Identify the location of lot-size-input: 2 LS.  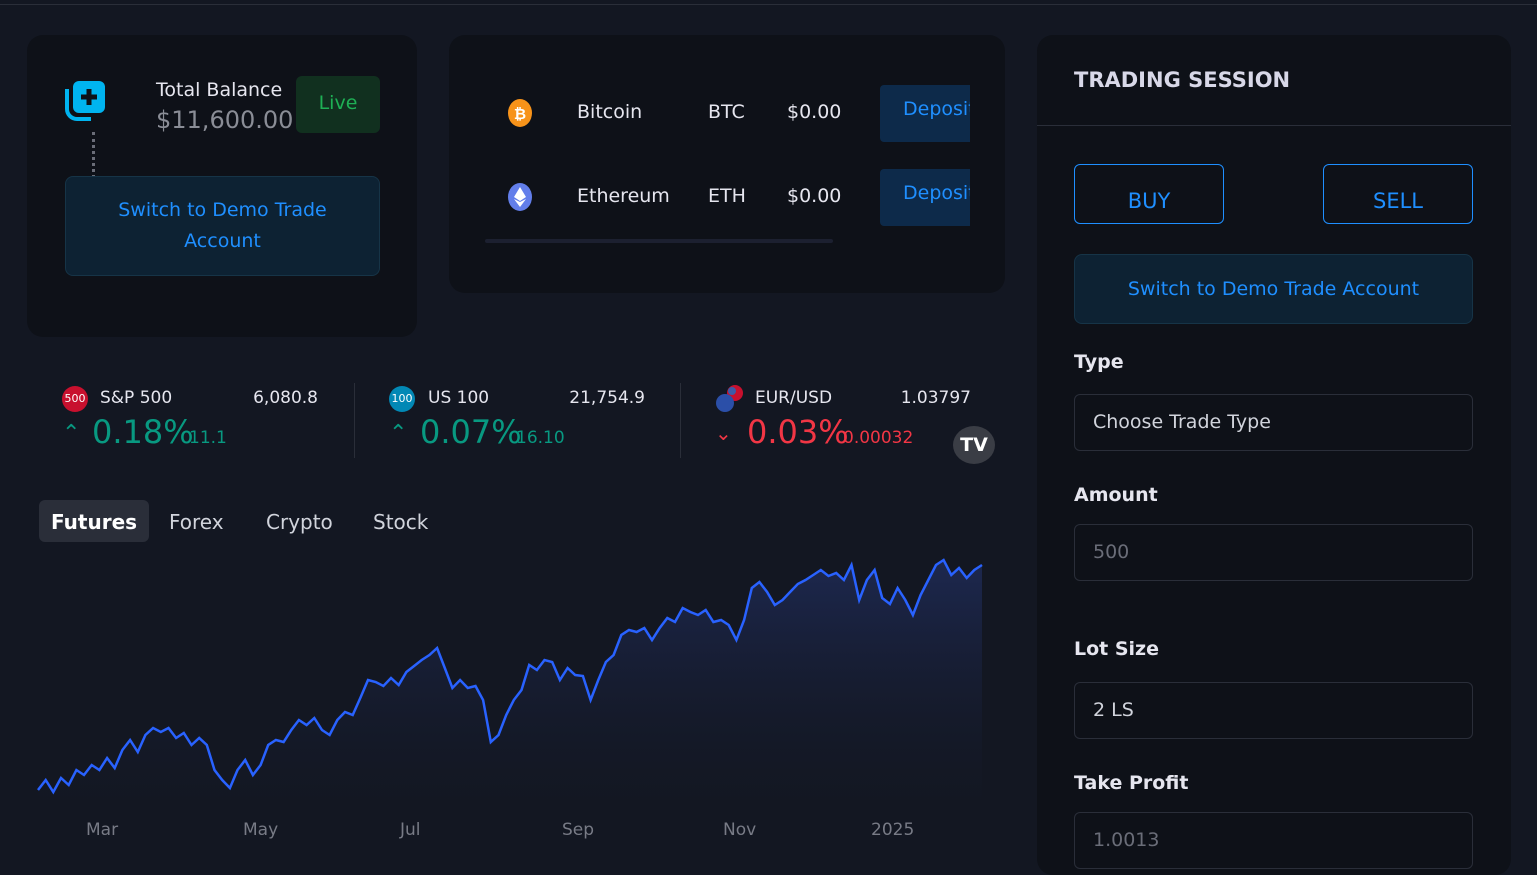
(1273, 710).